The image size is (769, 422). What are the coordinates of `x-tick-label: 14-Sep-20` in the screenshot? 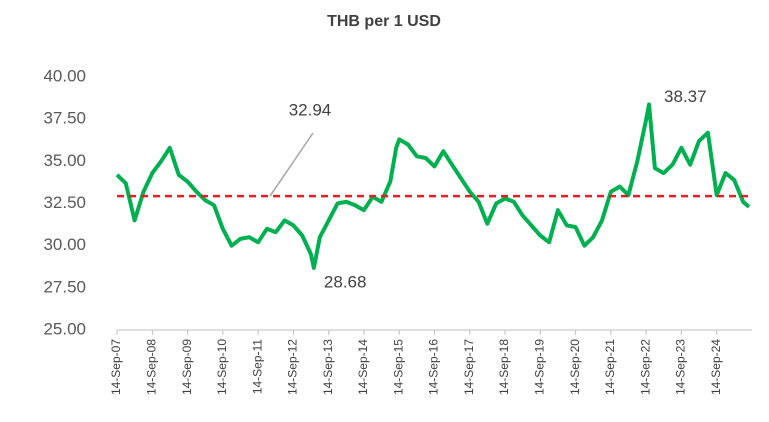 It's located at (575, 367).